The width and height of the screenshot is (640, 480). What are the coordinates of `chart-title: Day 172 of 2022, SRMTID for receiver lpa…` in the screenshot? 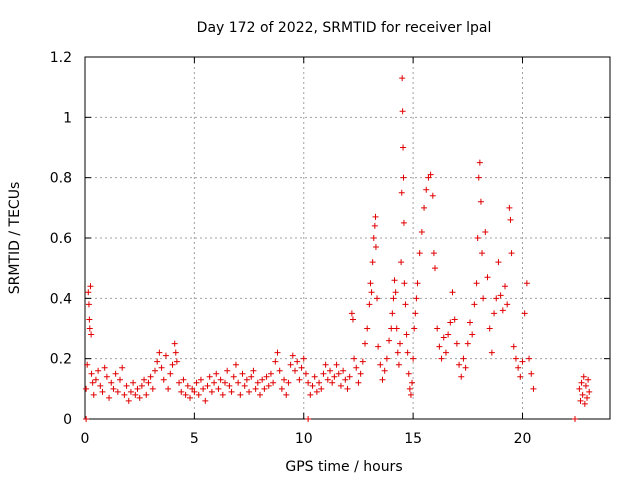 It's located at (344, 28).